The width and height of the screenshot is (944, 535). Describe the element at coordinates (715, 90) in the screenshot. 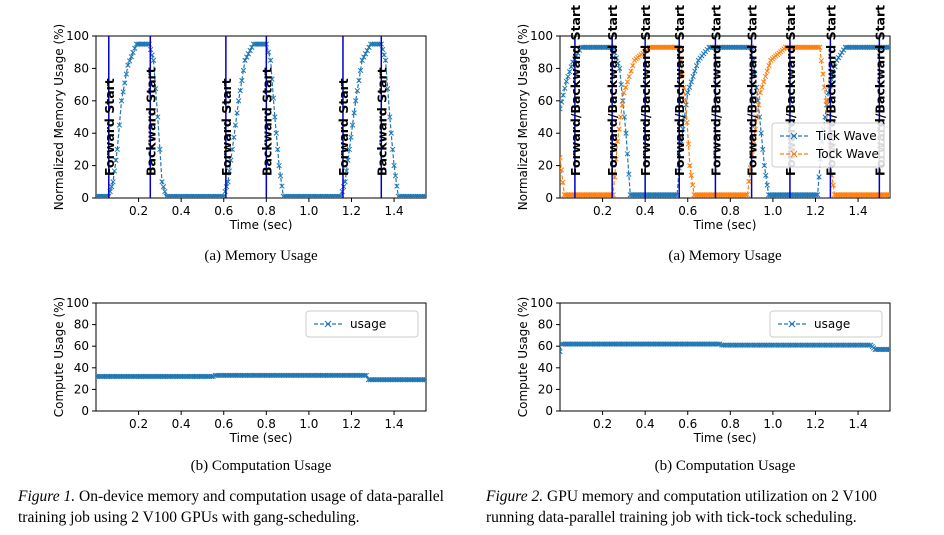

I see `event-label: Forward/Backward Start` at that location.